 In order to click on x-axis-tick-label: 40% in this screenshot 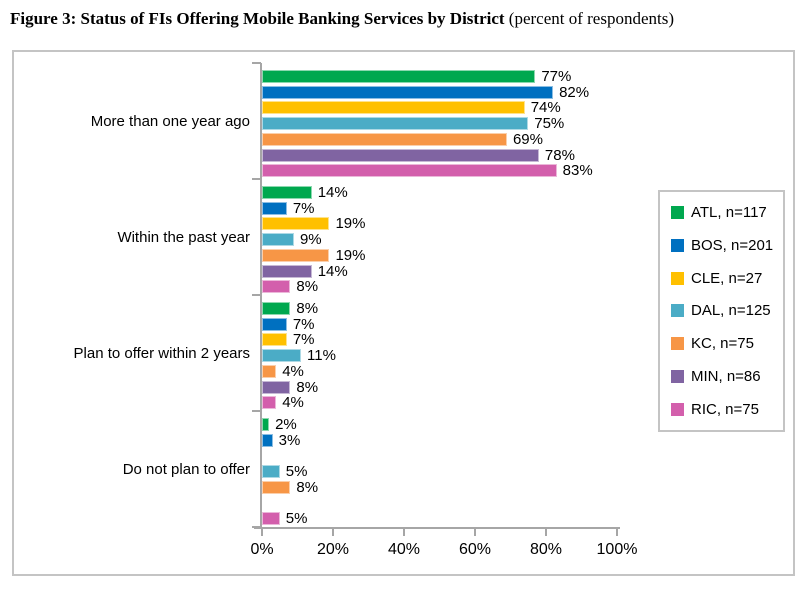, I will do `click(404, 549)`.